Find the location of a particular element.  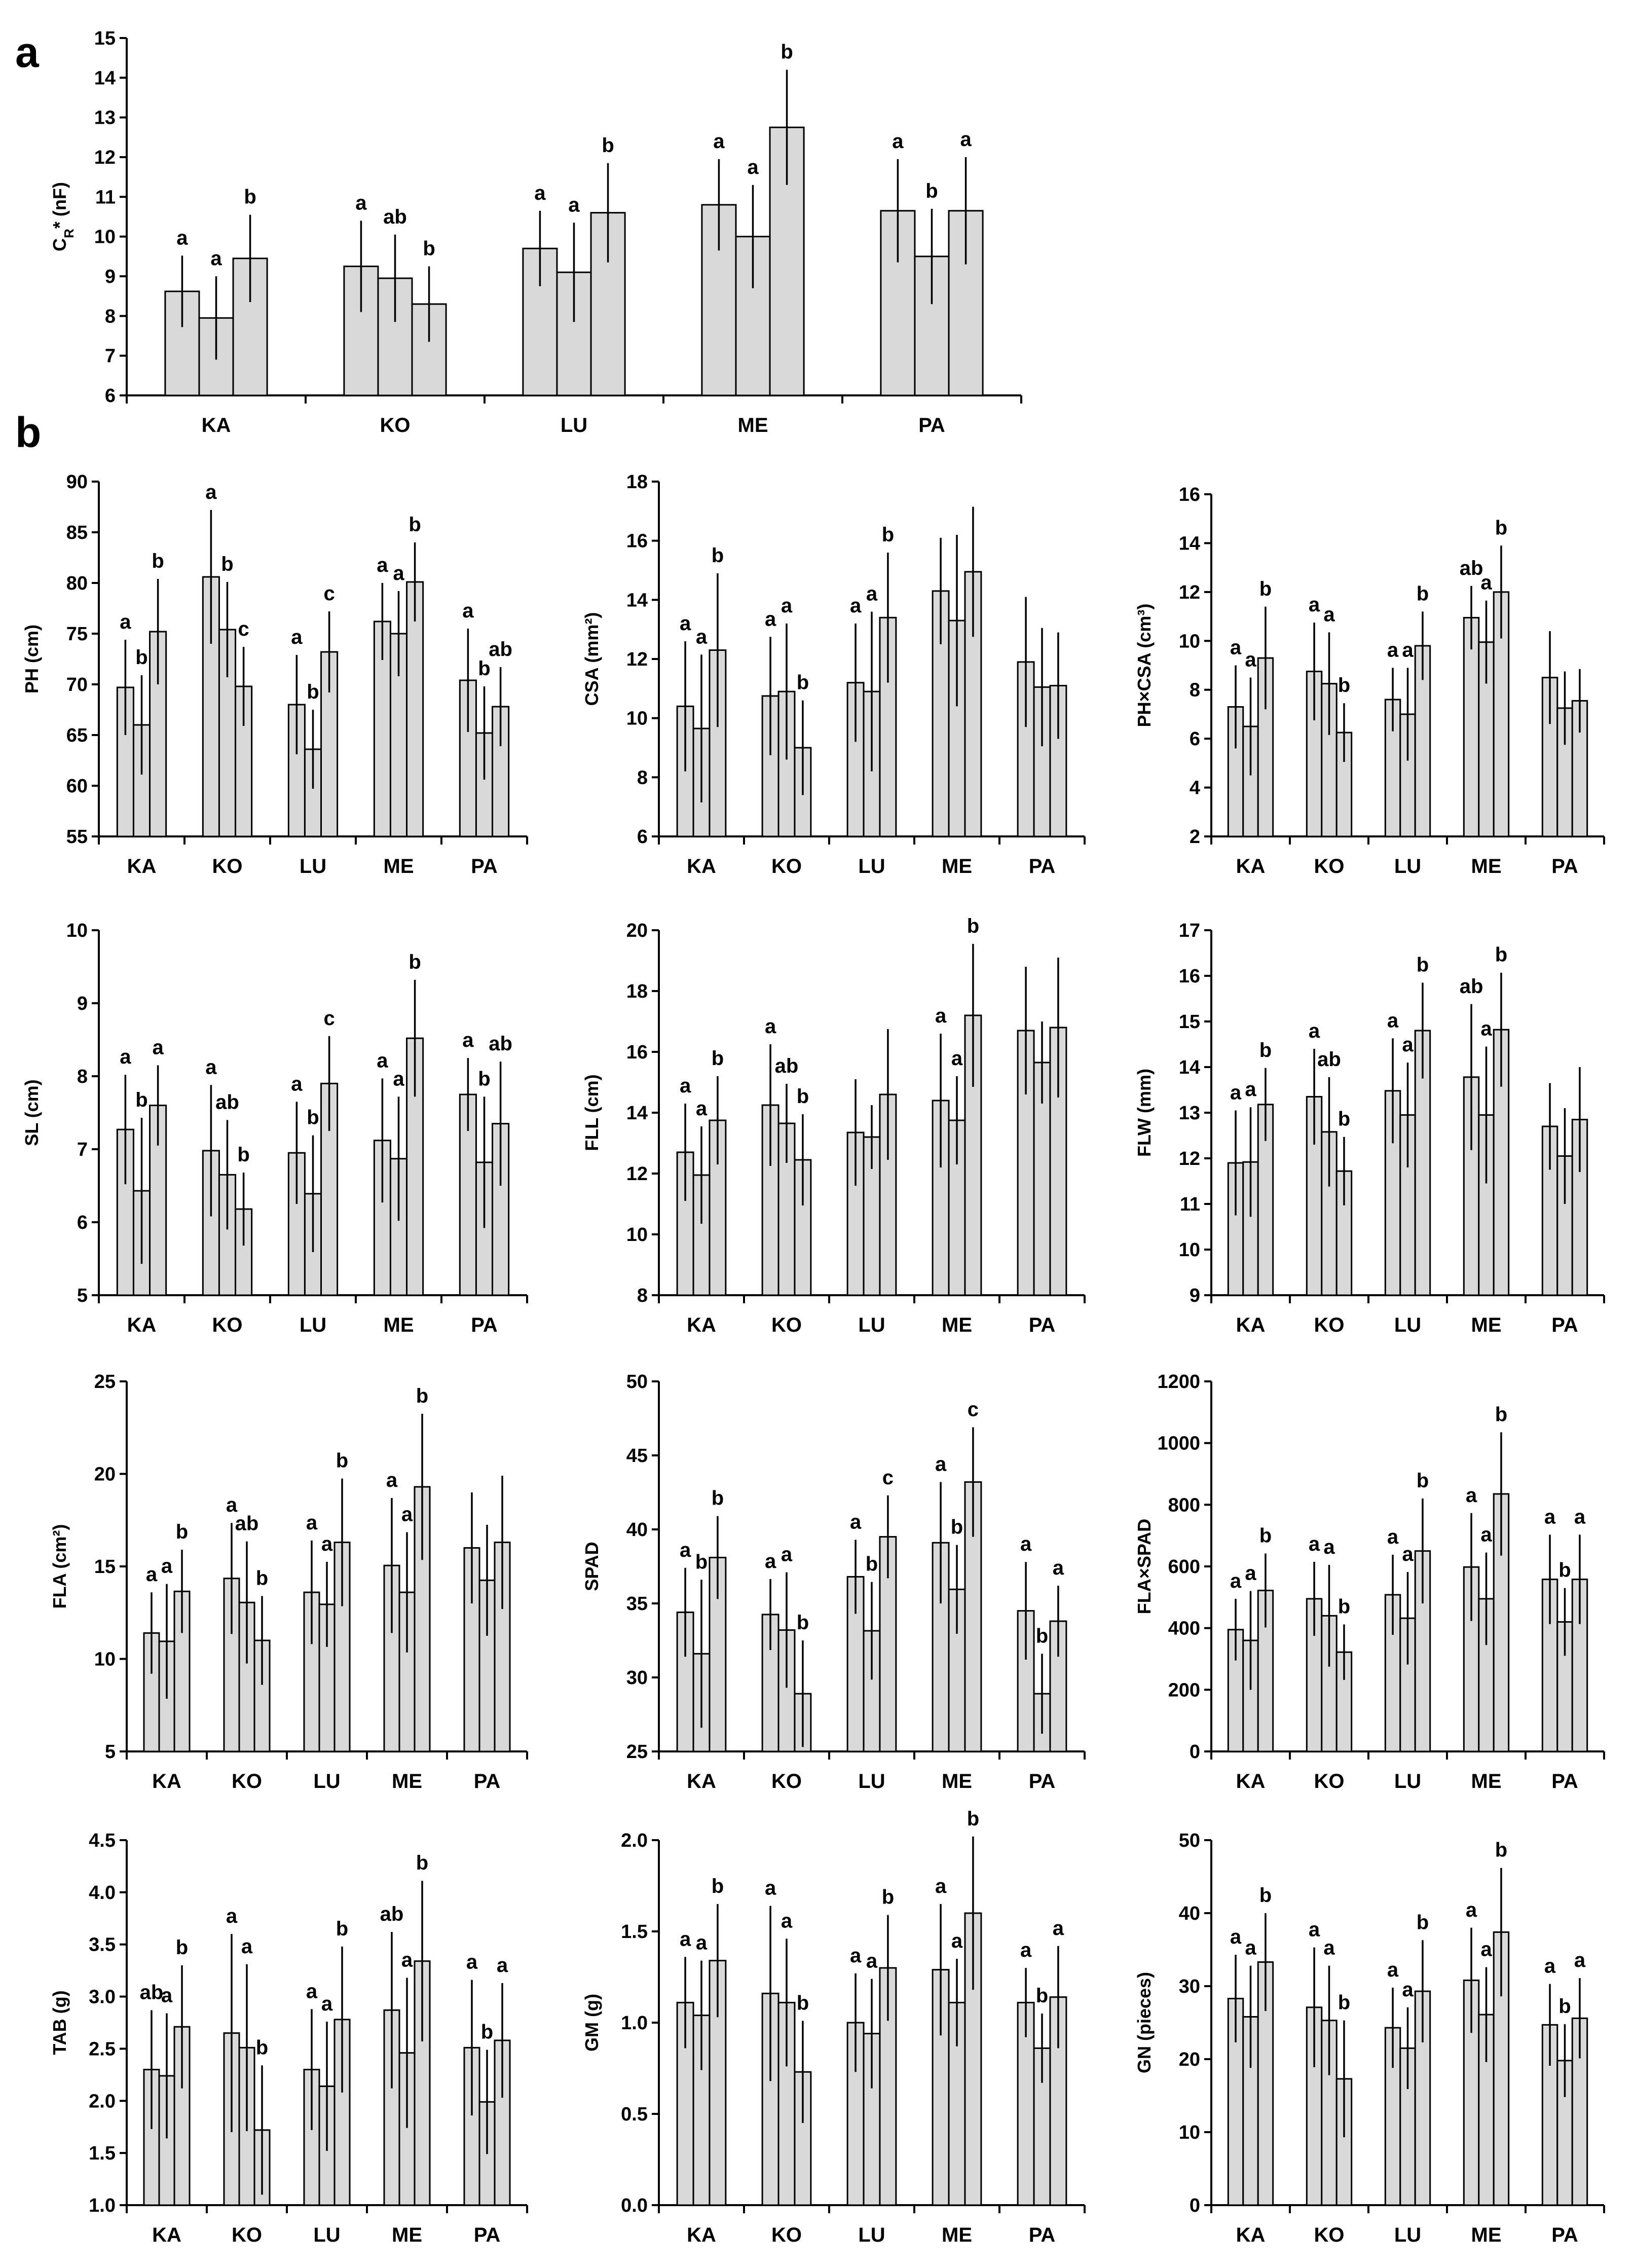

y-axis-label: FLW (mm) is located at coordinates (1145, 1113).